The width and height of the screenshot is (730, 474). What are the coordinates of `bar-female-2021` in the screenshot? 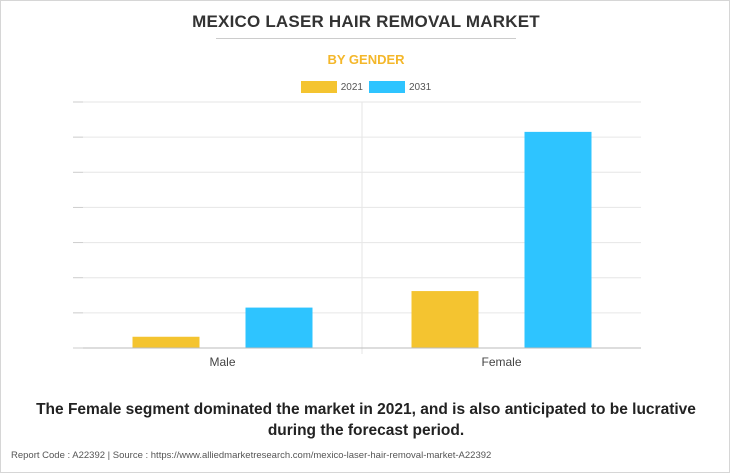 It's located at (445, 319).